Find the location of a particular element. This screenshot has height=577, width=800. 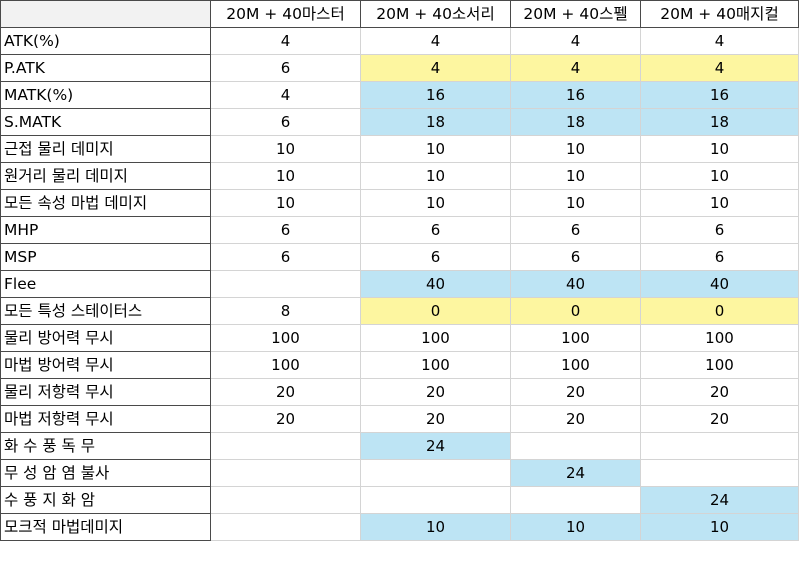

corner-cell is located at coordinates (105, 14).